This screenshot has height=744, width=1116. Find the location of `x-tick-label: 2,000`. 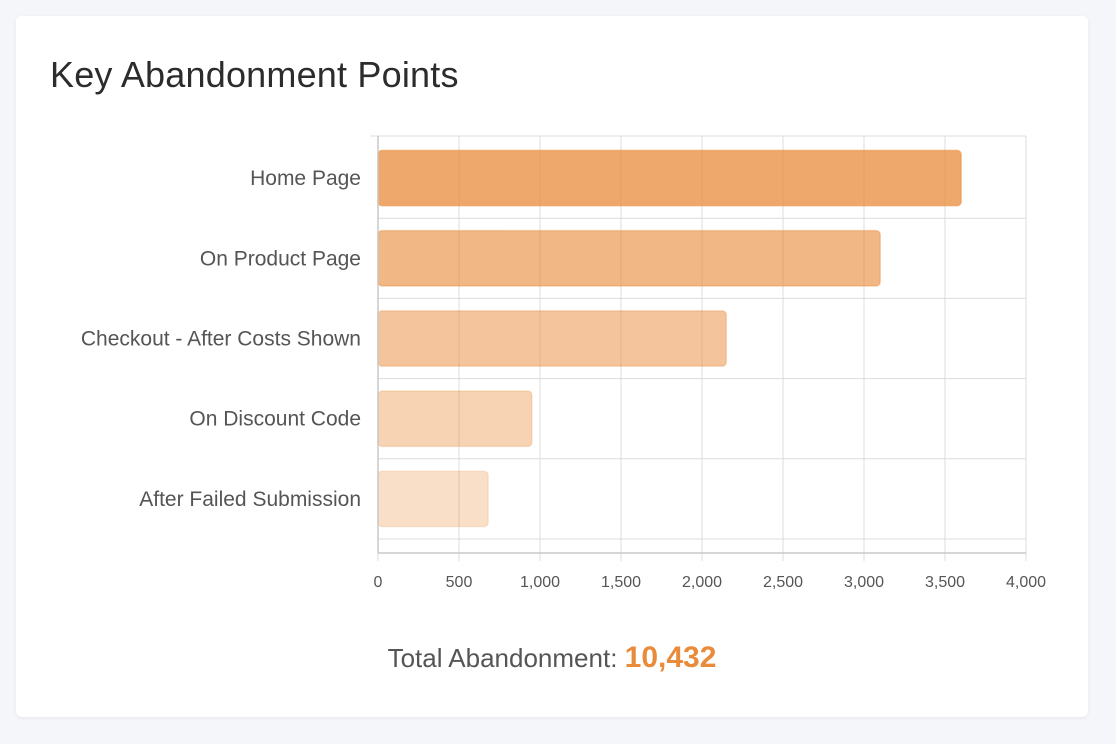

x-tick-label: 2,000 is located at coordinates (702, 582).